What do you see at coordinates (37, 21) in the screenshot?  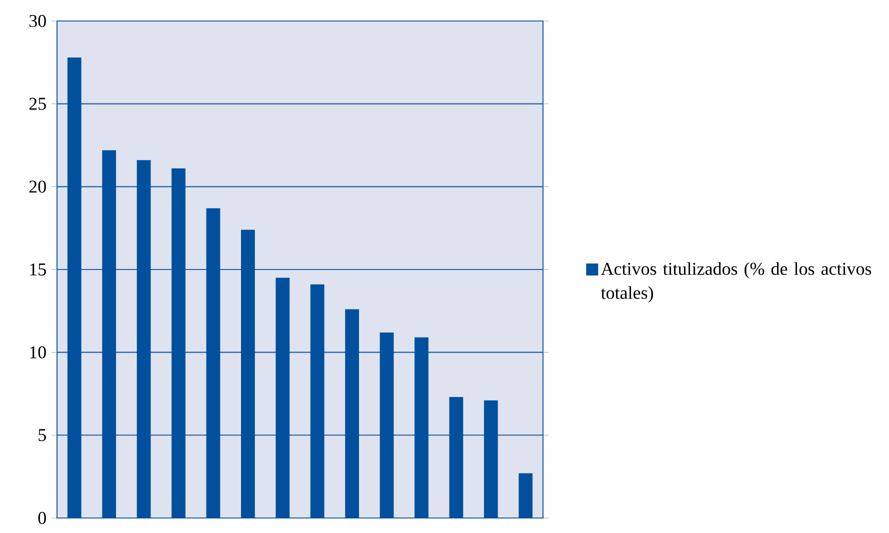 I see `y-tick-label: 30` at bounding box center [37, 21].